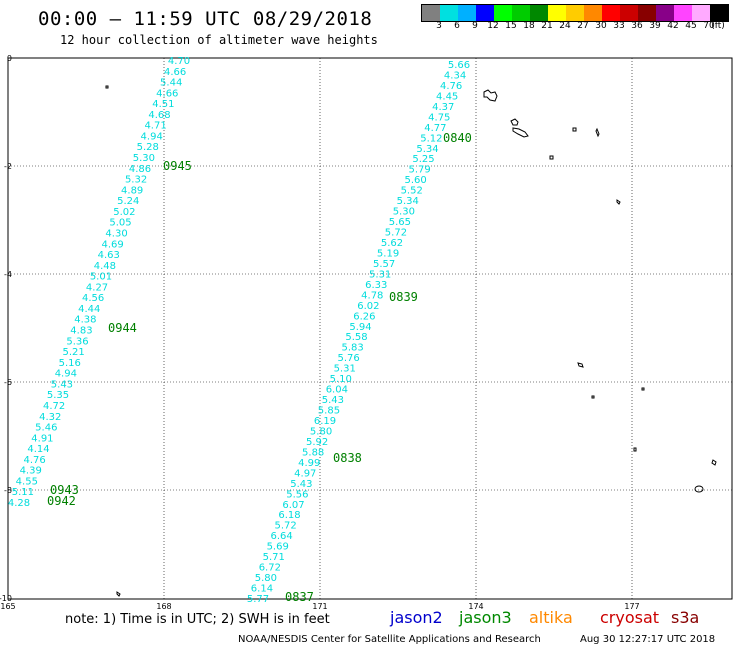  I want to click on color-legend-bar, so click(575, 13).